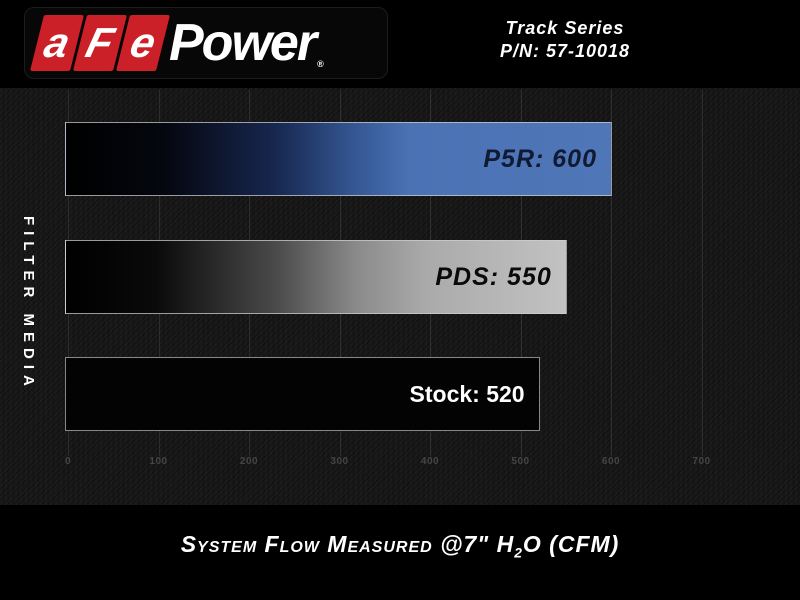 The width and height of the screenshot is (800, 600). What do you see at coordinates (701, 461) in the screenshot?
I see `x-tick-label: 700` at bounding box center [701, 461].